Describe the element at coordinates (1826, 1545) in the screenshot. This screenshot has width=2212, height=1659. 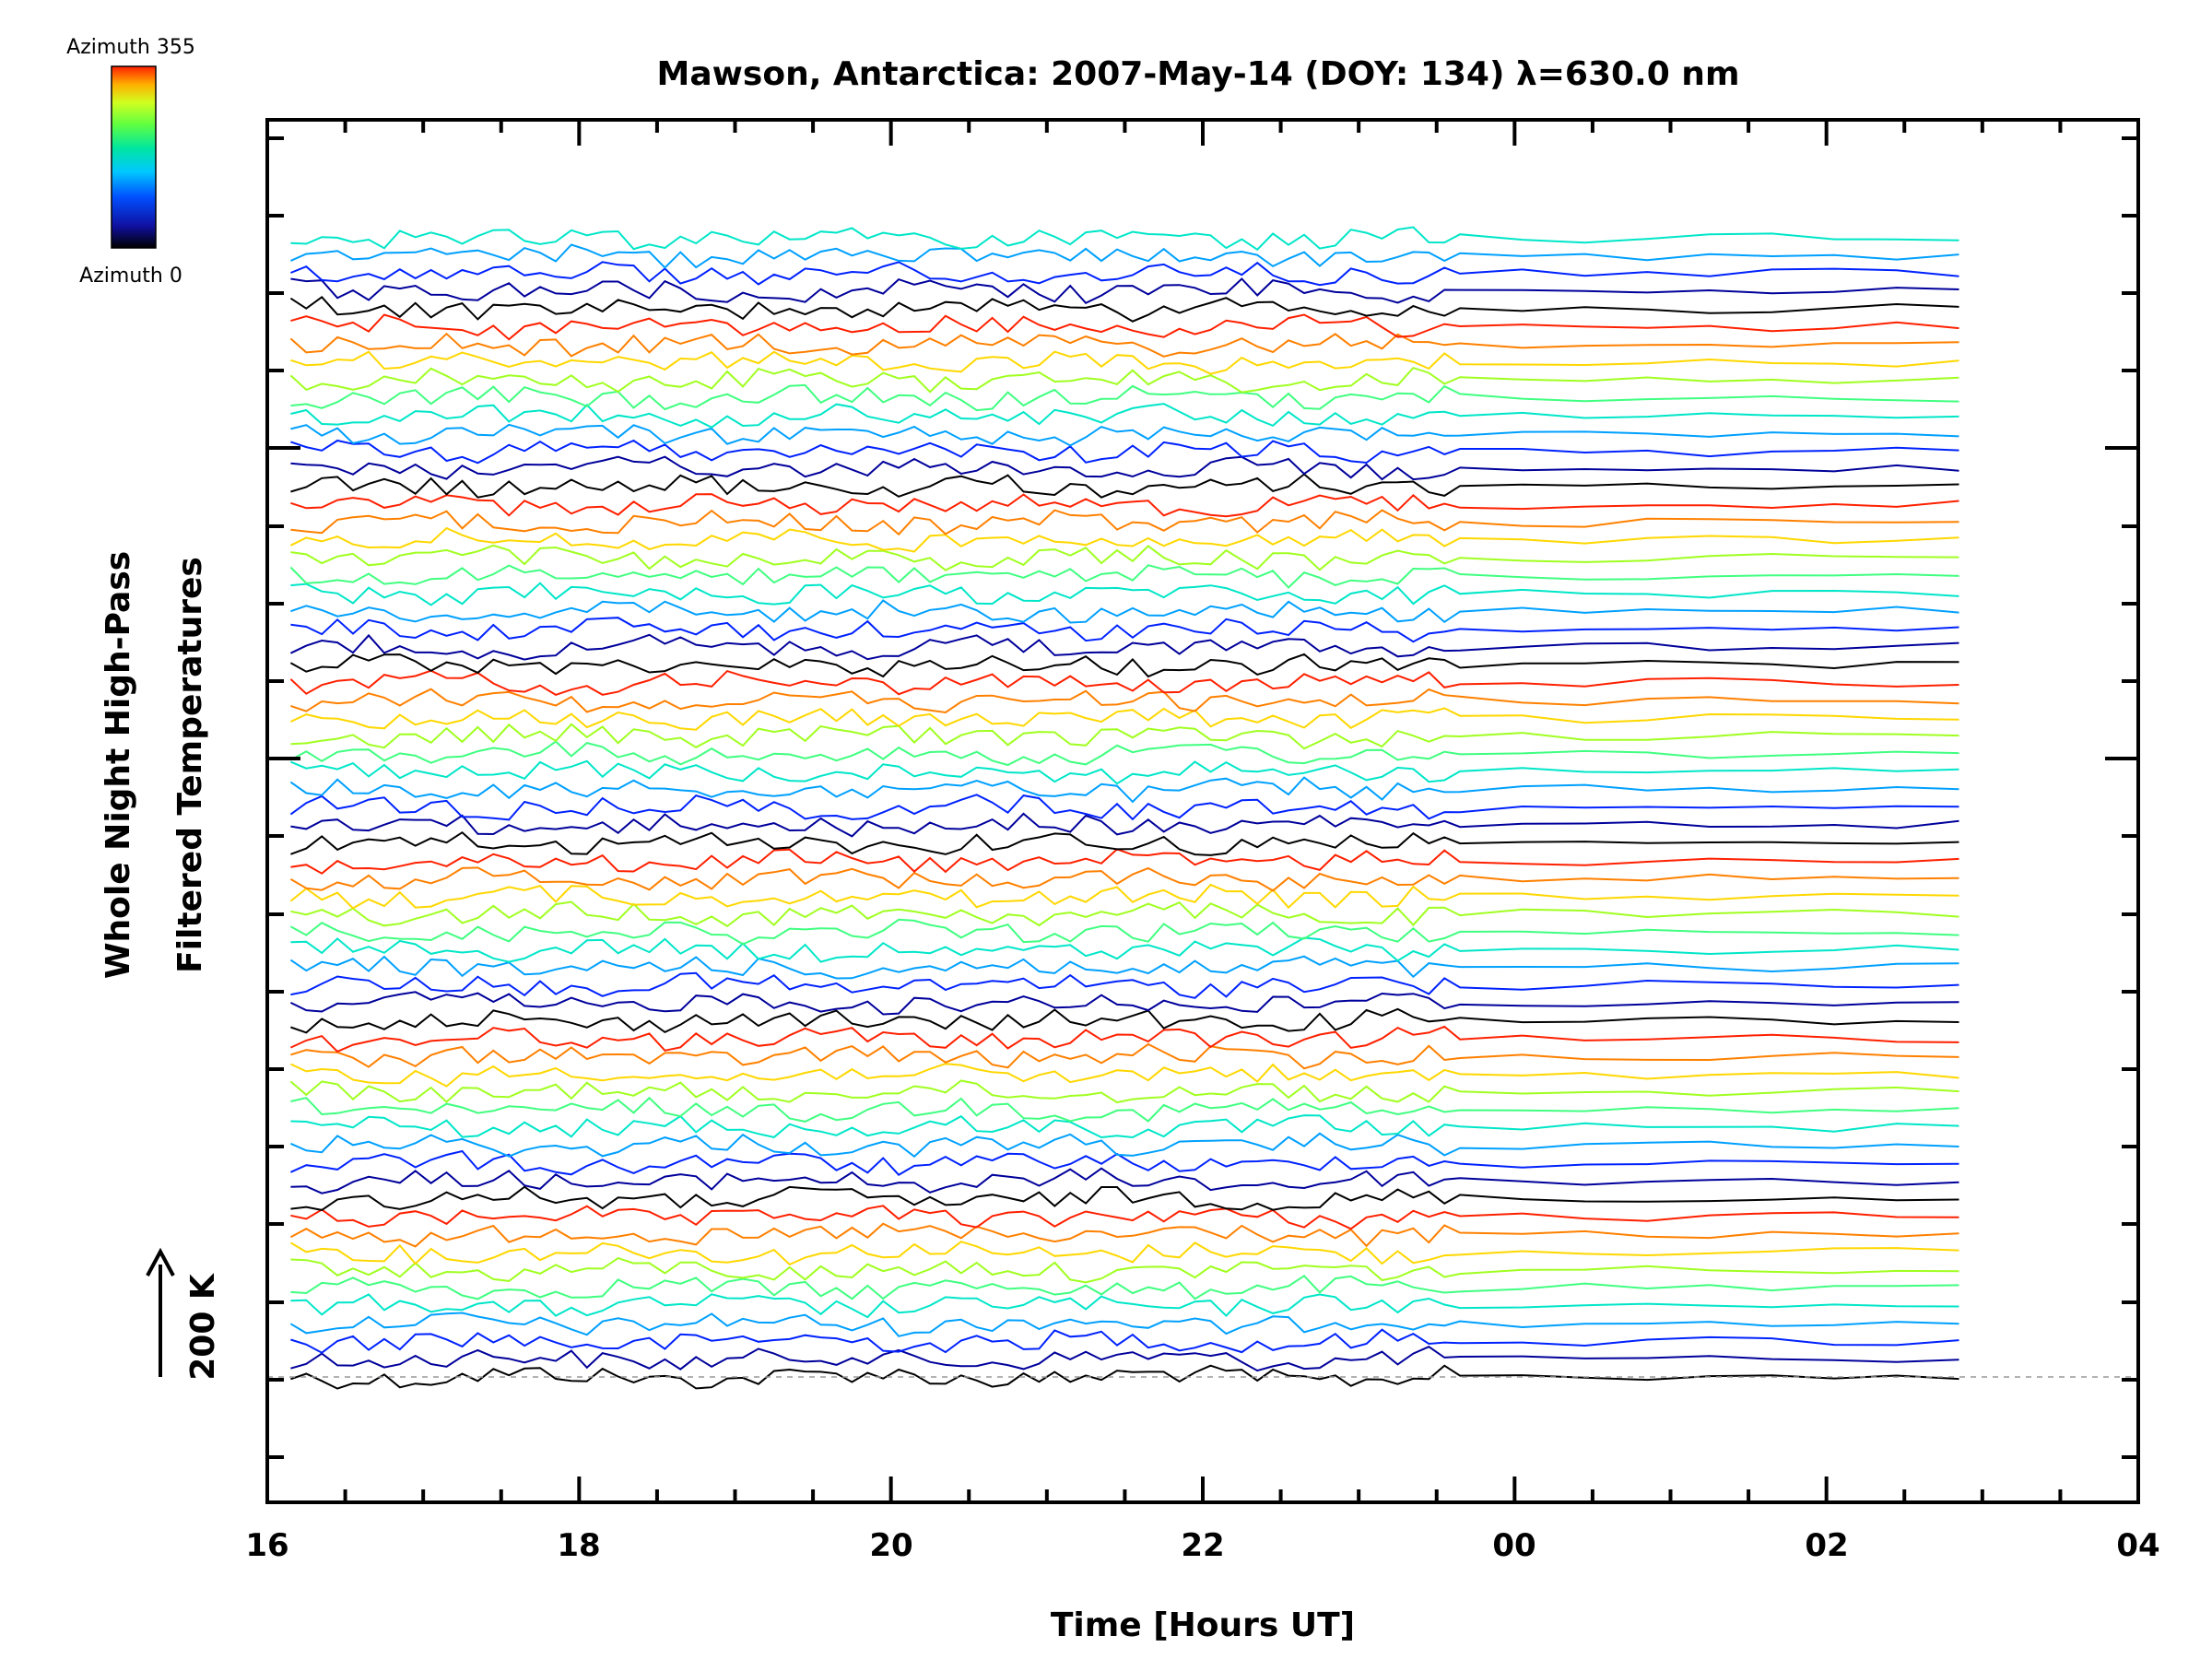
I see `x-tick-label: 02` at that location.